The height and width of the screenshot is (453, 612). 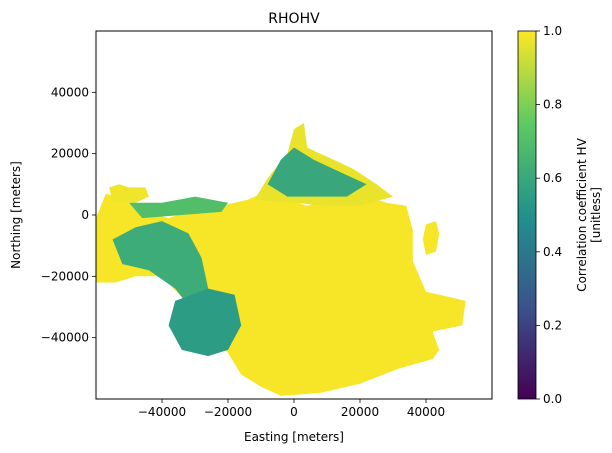 What do you see at coordinates (552, 325) in the screenshot?
I see `colorbar-tick-label: 0.2` at bounding box center [552, 325].